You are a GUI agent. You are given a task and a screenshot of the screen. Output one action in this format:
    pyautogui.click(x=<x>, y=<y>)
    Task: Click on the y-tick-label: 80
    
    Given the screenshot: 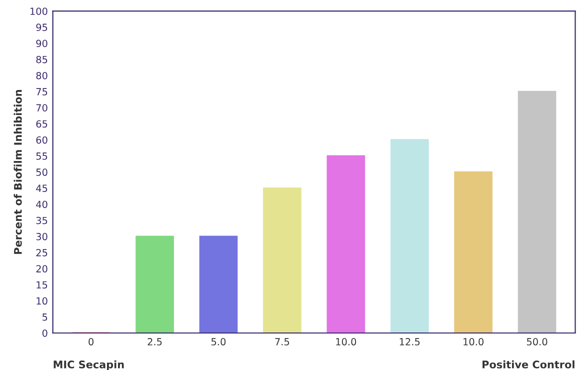 What is the action you would take?
    pyautogui.click(x=42, y=76)
    